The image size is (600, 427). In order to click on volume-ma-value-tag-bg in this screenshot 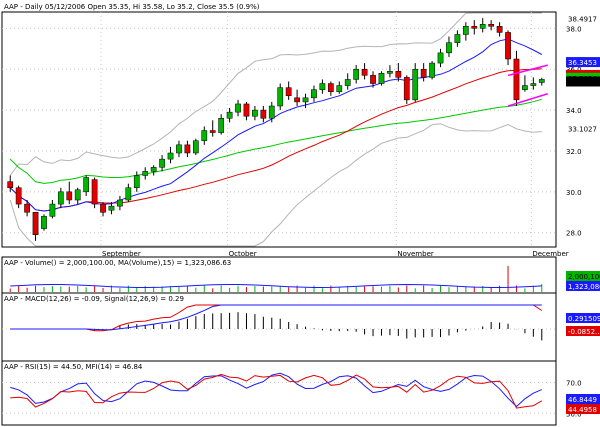, I will do `click(583, 286)`.